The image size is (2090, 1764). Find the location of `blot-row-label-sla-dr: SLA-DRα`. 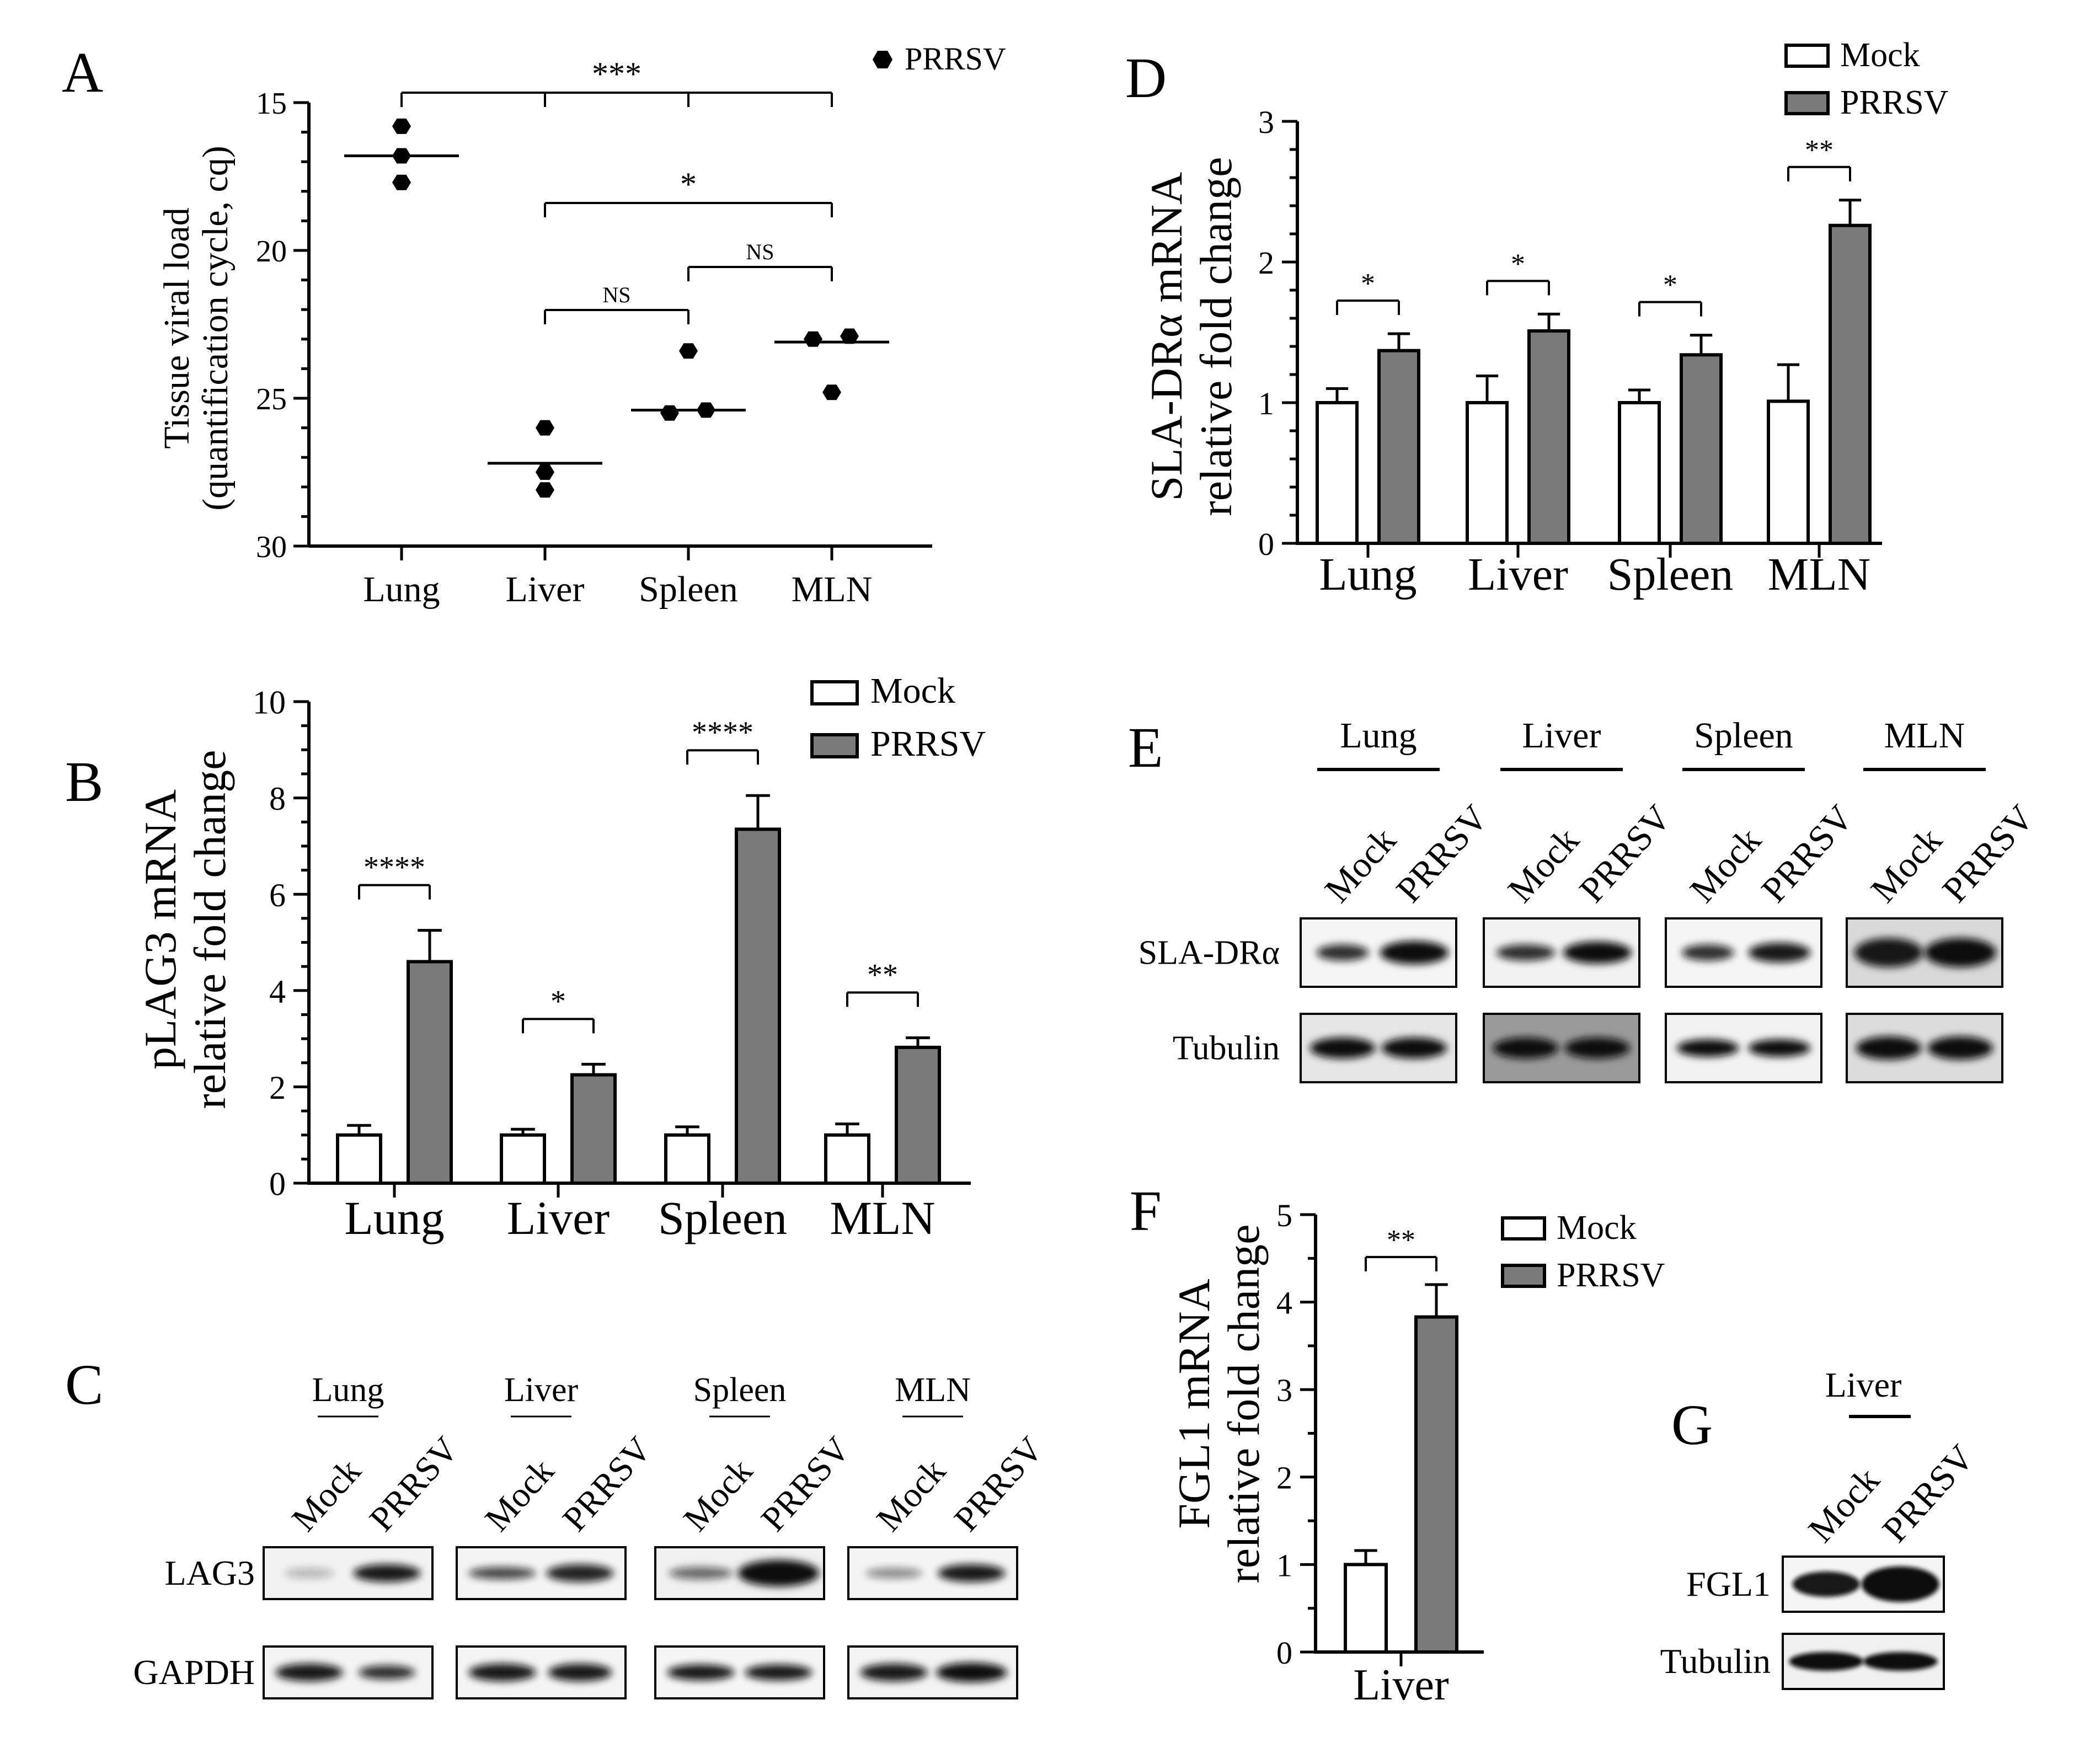

blot-row-label-sla-dr: SLA-DRα is located at coordinates (1209, 952).